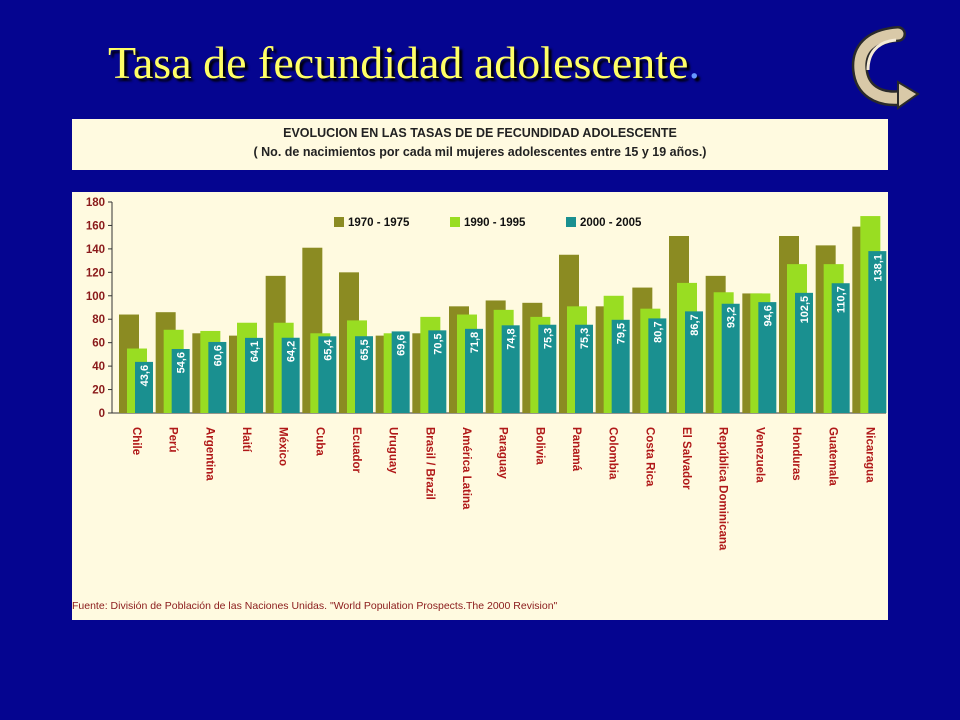  What do you see at coordinates (292, 351) in the screenshot?
I see `bar-value-label: 64,2` at bounding box center [292, 351].